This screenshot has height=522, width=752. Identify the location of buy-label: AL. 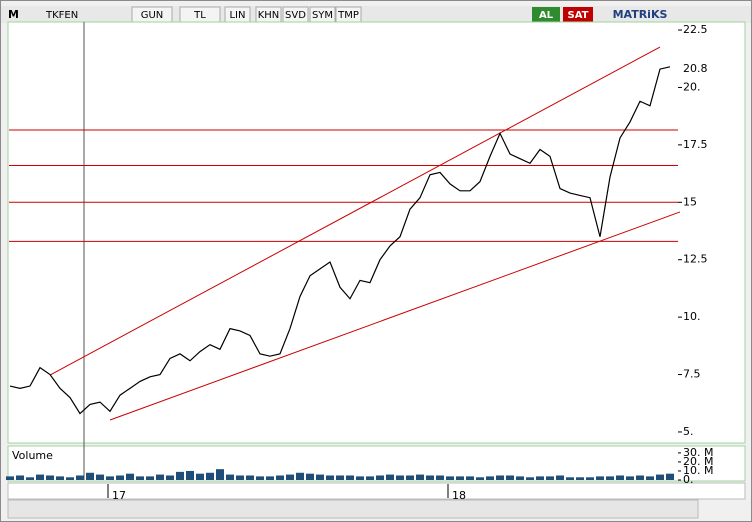
(546, 15).